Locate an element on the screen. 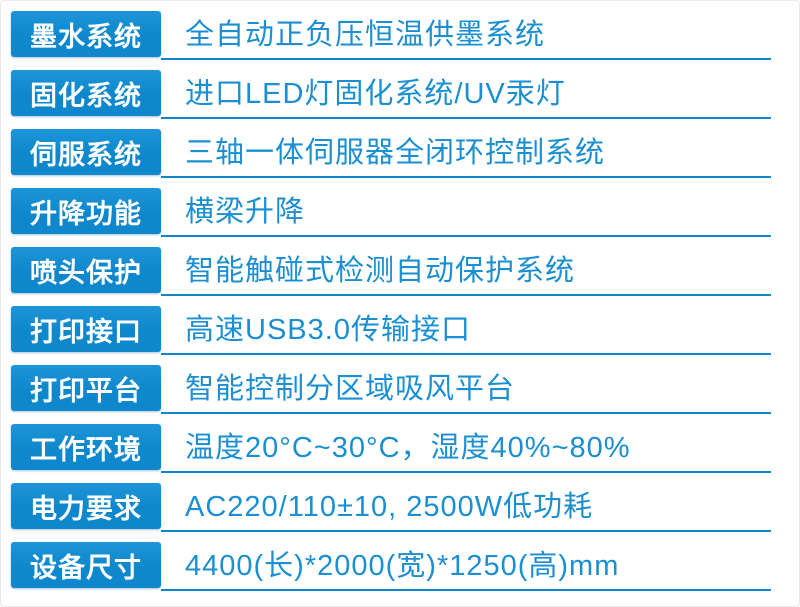 Image resolution: width=800 pixels, height=607 pixels. spec-row-working-environment: 工作环境 温度20°C~30°C，湿度40%~80% is located at coordinates (391, 448).